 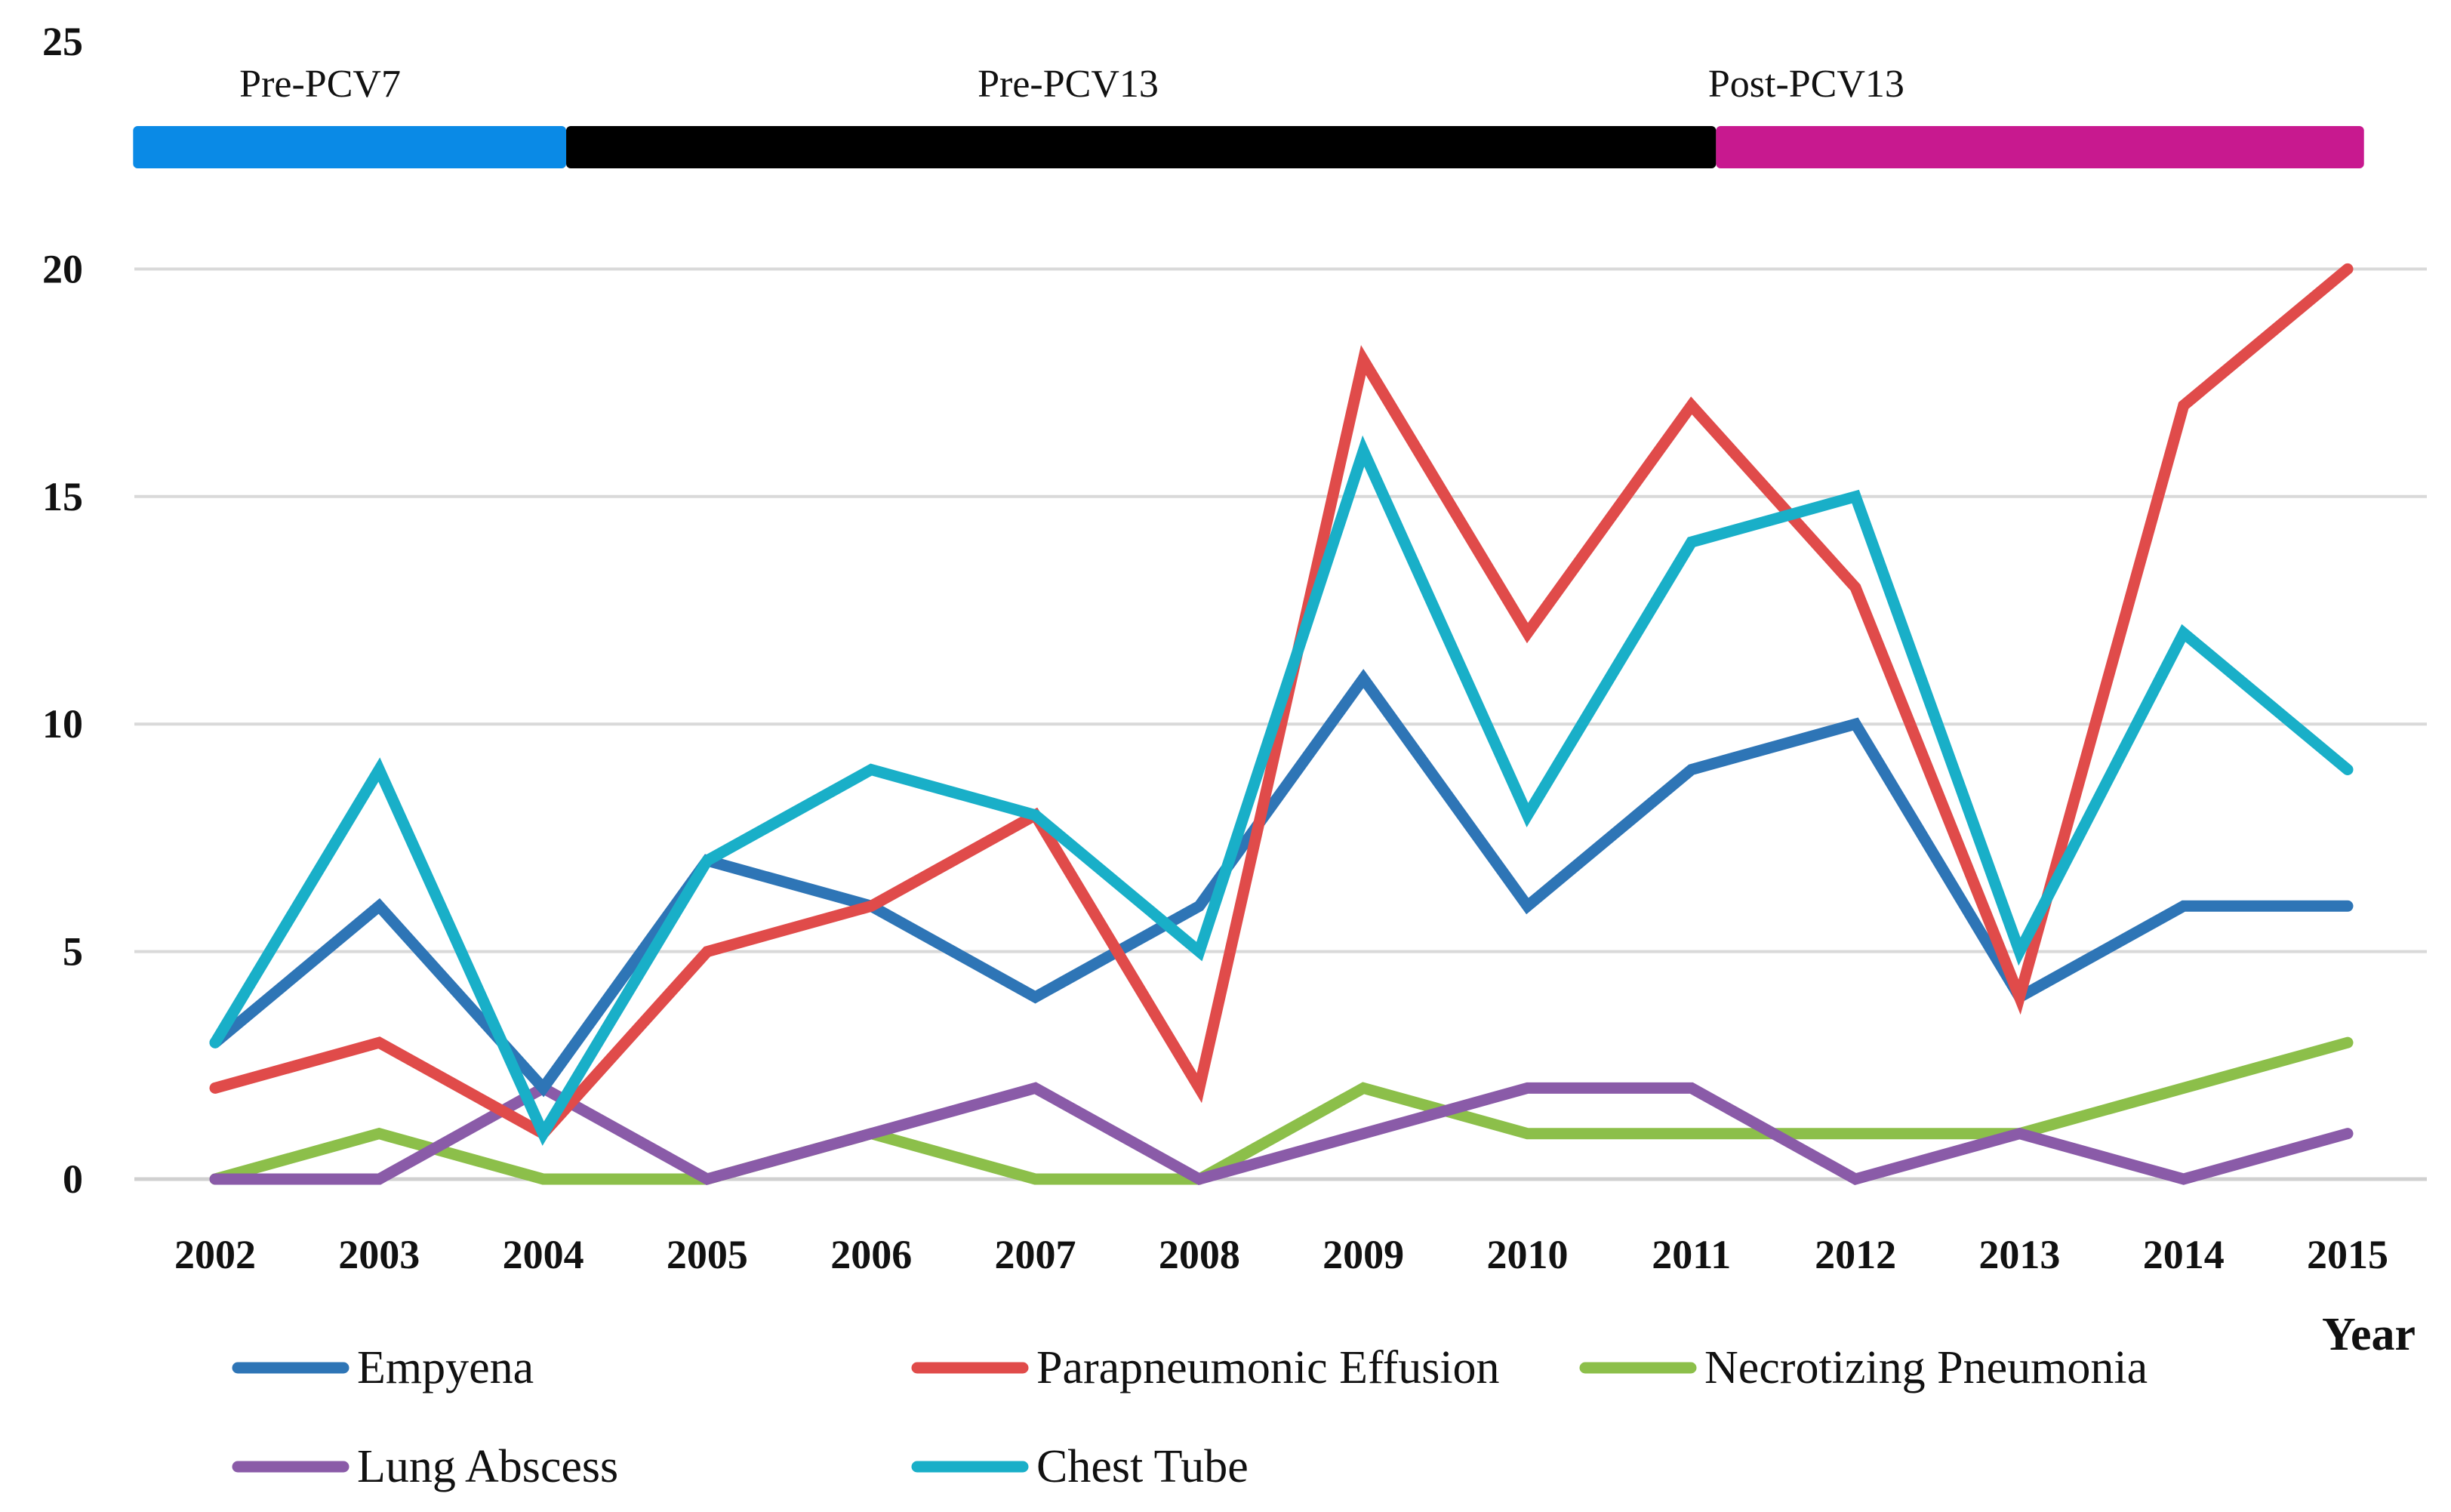 What do you see at coordinates (215, 1254) in the screenshot?
I see `x-tick-label: 2002` at bounding box center [215, 1254].